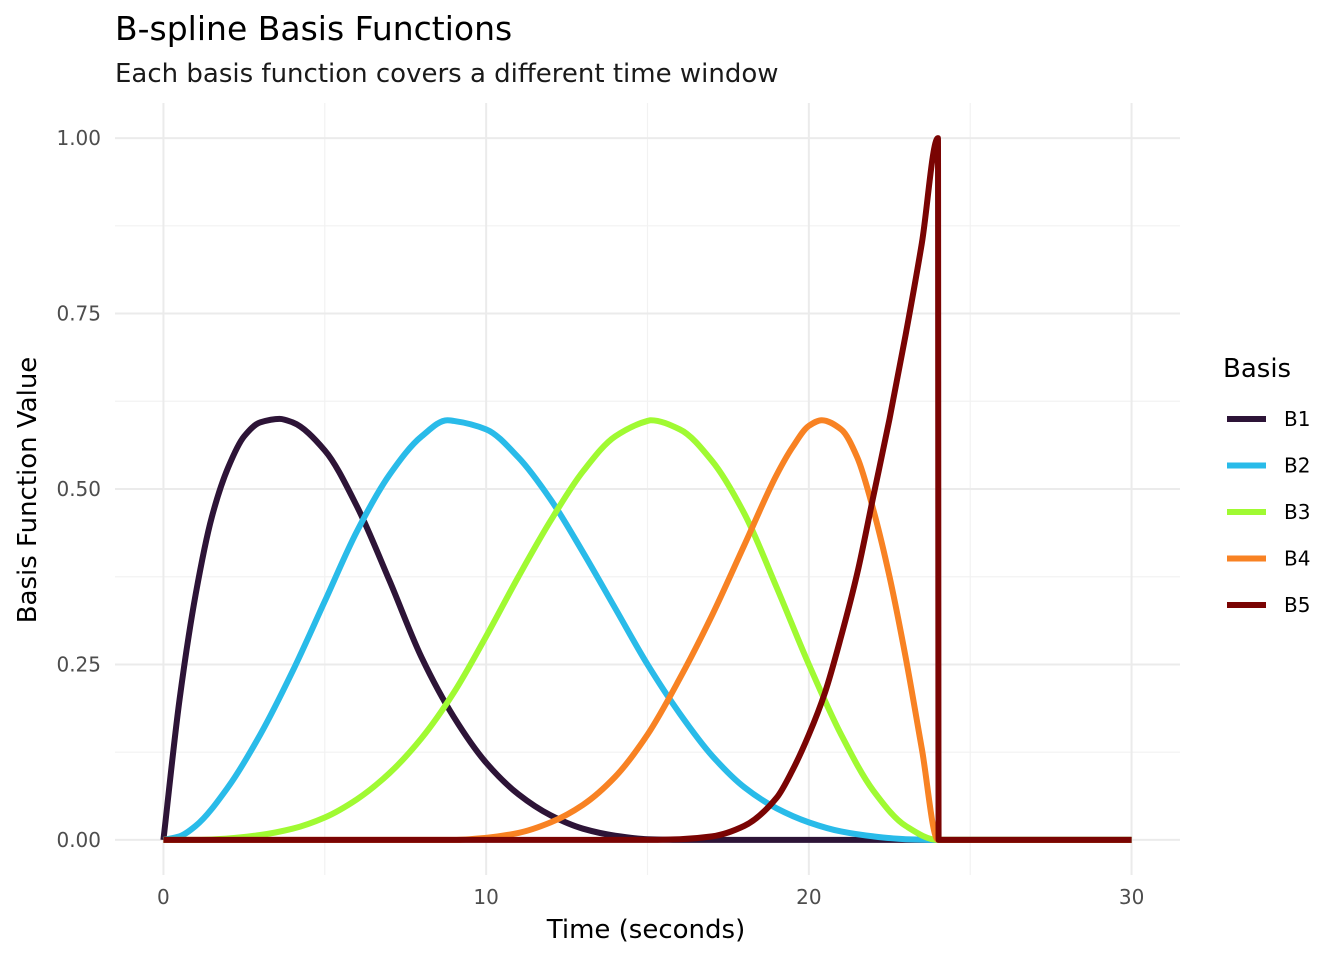 This screenshot has height=960, width=1344. What do you see at coordinates (78, 664) in the screenshot?
I see `y-tick-label: 0.25` at bounding box center [78, 664].